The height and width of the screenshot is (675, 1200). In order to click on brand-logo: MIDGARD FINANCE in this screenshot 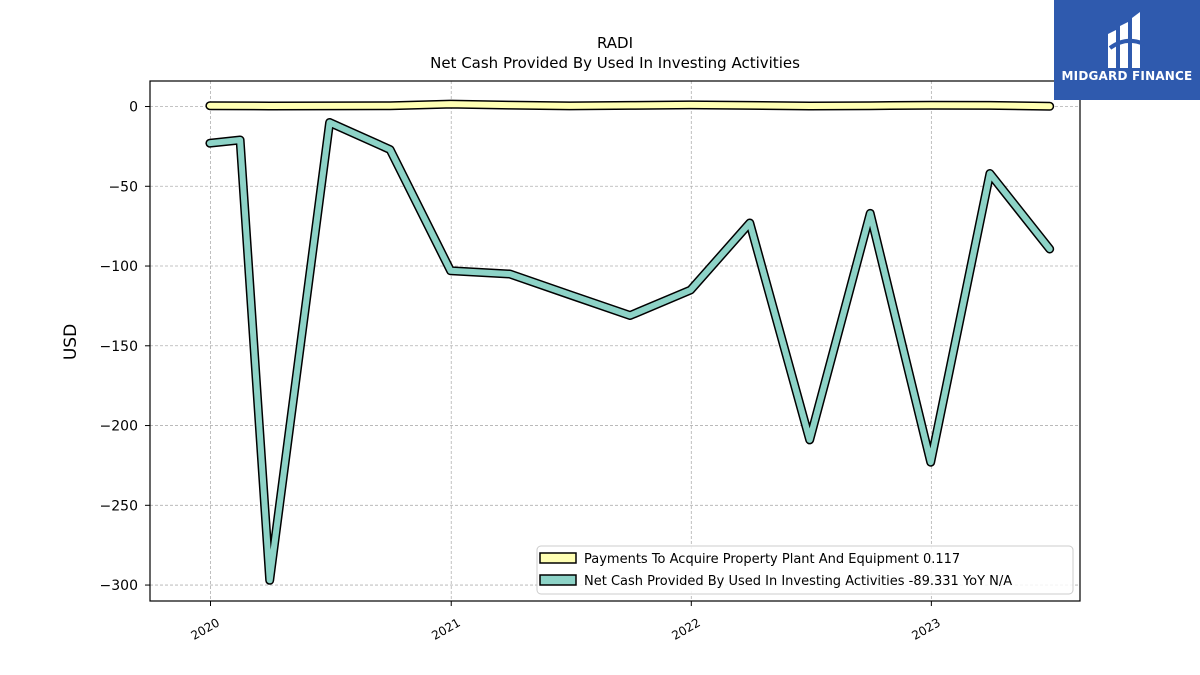, I will do `click(1127, 50)`.